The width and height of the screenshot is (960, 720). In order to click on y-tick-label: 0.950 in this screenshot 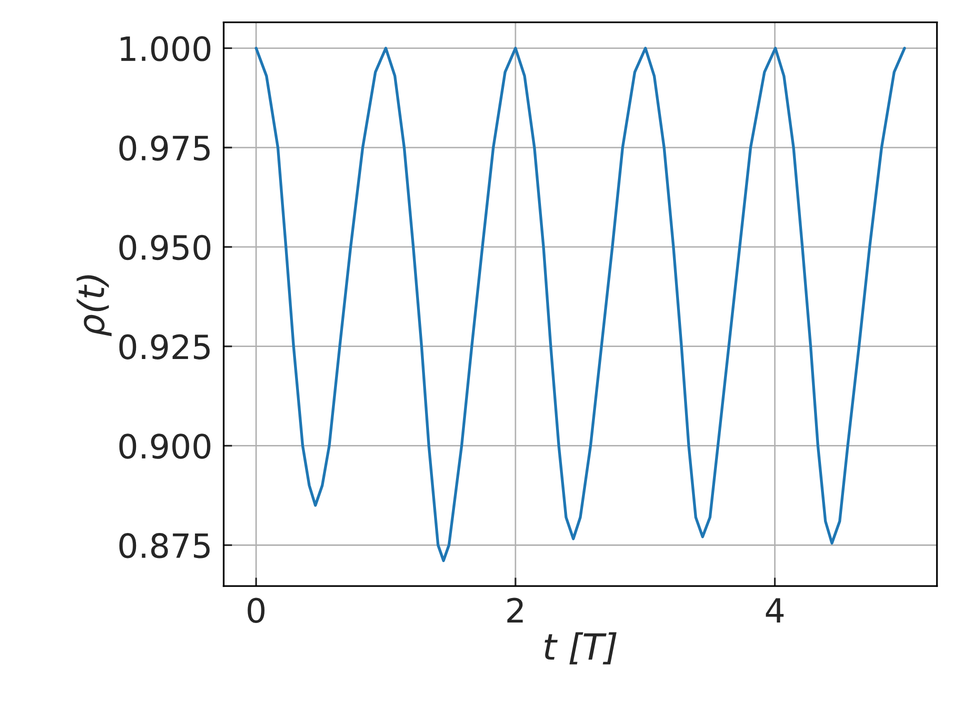, I will do `click(164, 247)`.